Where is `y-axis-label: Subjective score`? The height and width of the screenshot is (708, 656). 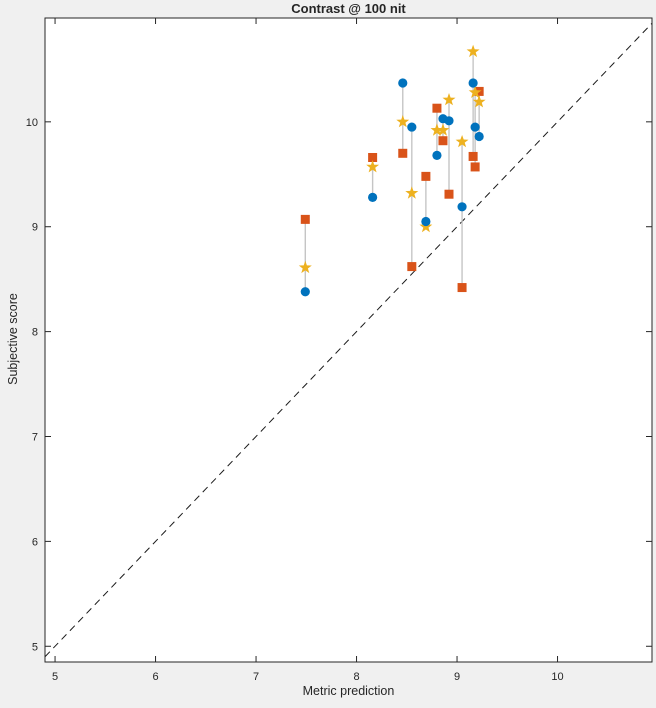 y-axis-label: Subjective score is located at coordinates (13, 339).